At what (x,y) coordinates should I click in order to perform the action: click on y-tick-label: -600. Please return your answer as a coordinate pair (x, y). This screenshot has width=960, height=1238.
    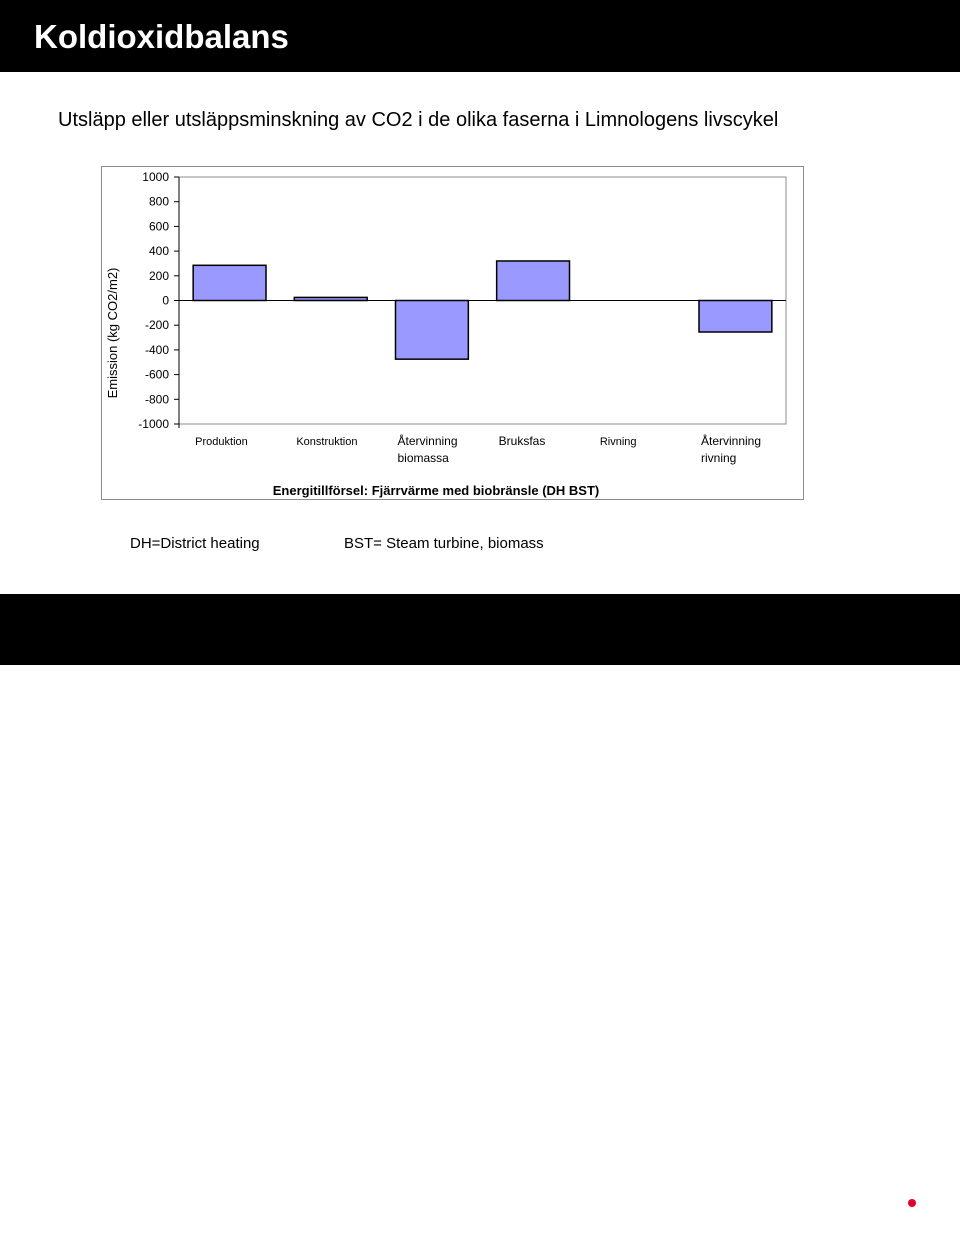
    Looking at the image, I should click on (157, 375).